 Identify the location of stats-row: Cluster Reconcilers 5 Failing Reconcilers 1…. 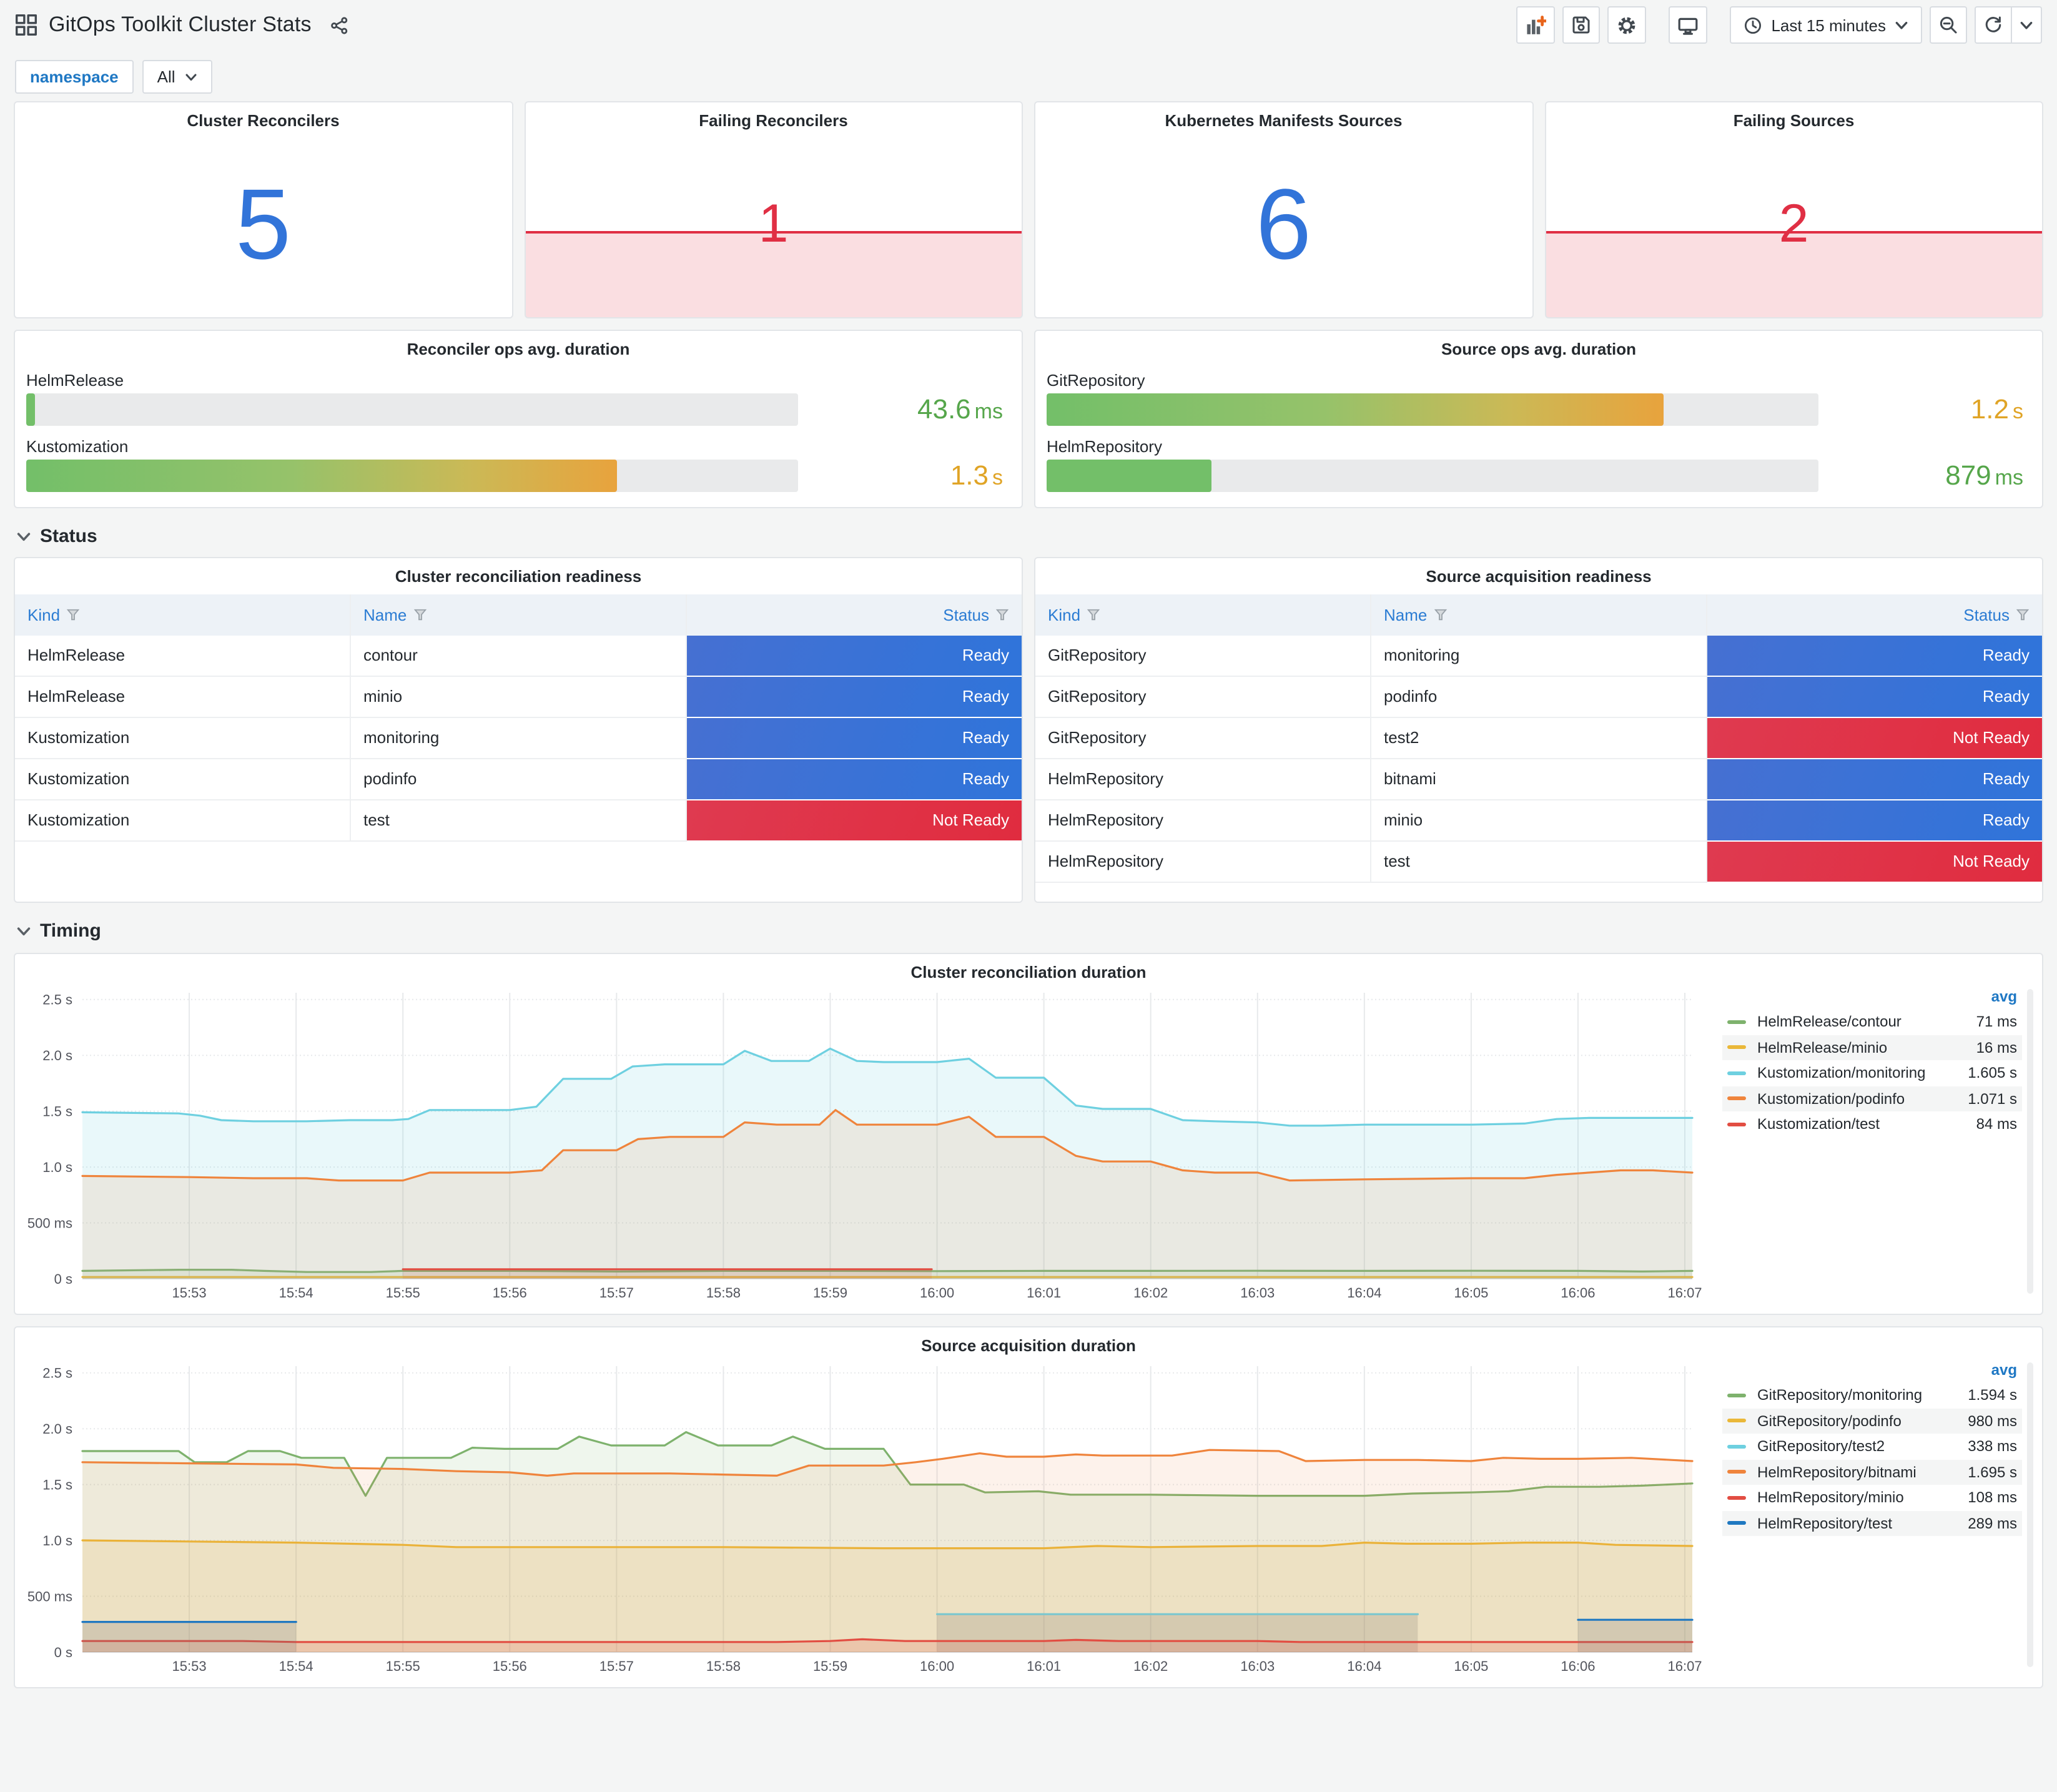
(1028, 209).